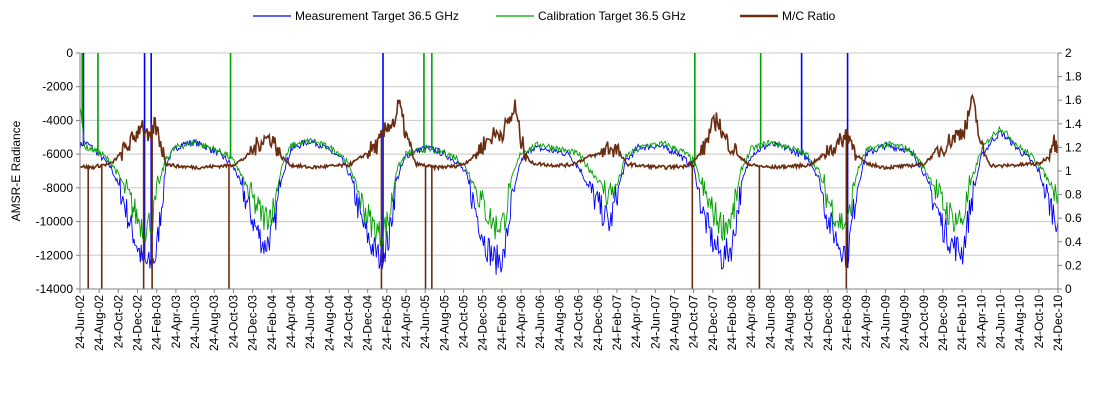 Image resolution: width=1113 pixels, height=400 pixels. What do you see at coordinates (55, 255) in the screenshot?
I see `y-tick-label: -12000` at bounding box center [55, 255].